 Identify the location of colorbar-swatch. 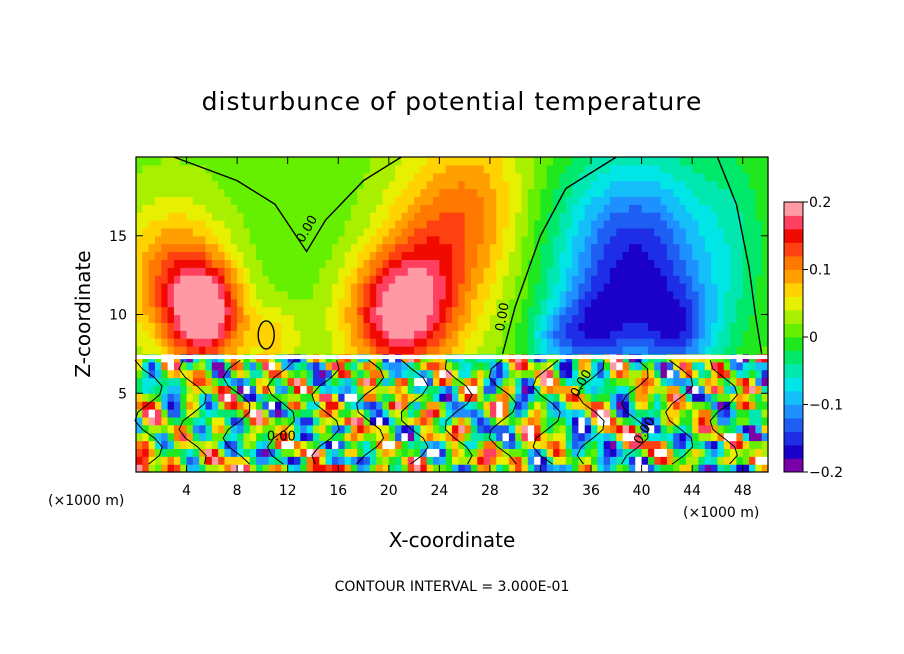
(793, 317).